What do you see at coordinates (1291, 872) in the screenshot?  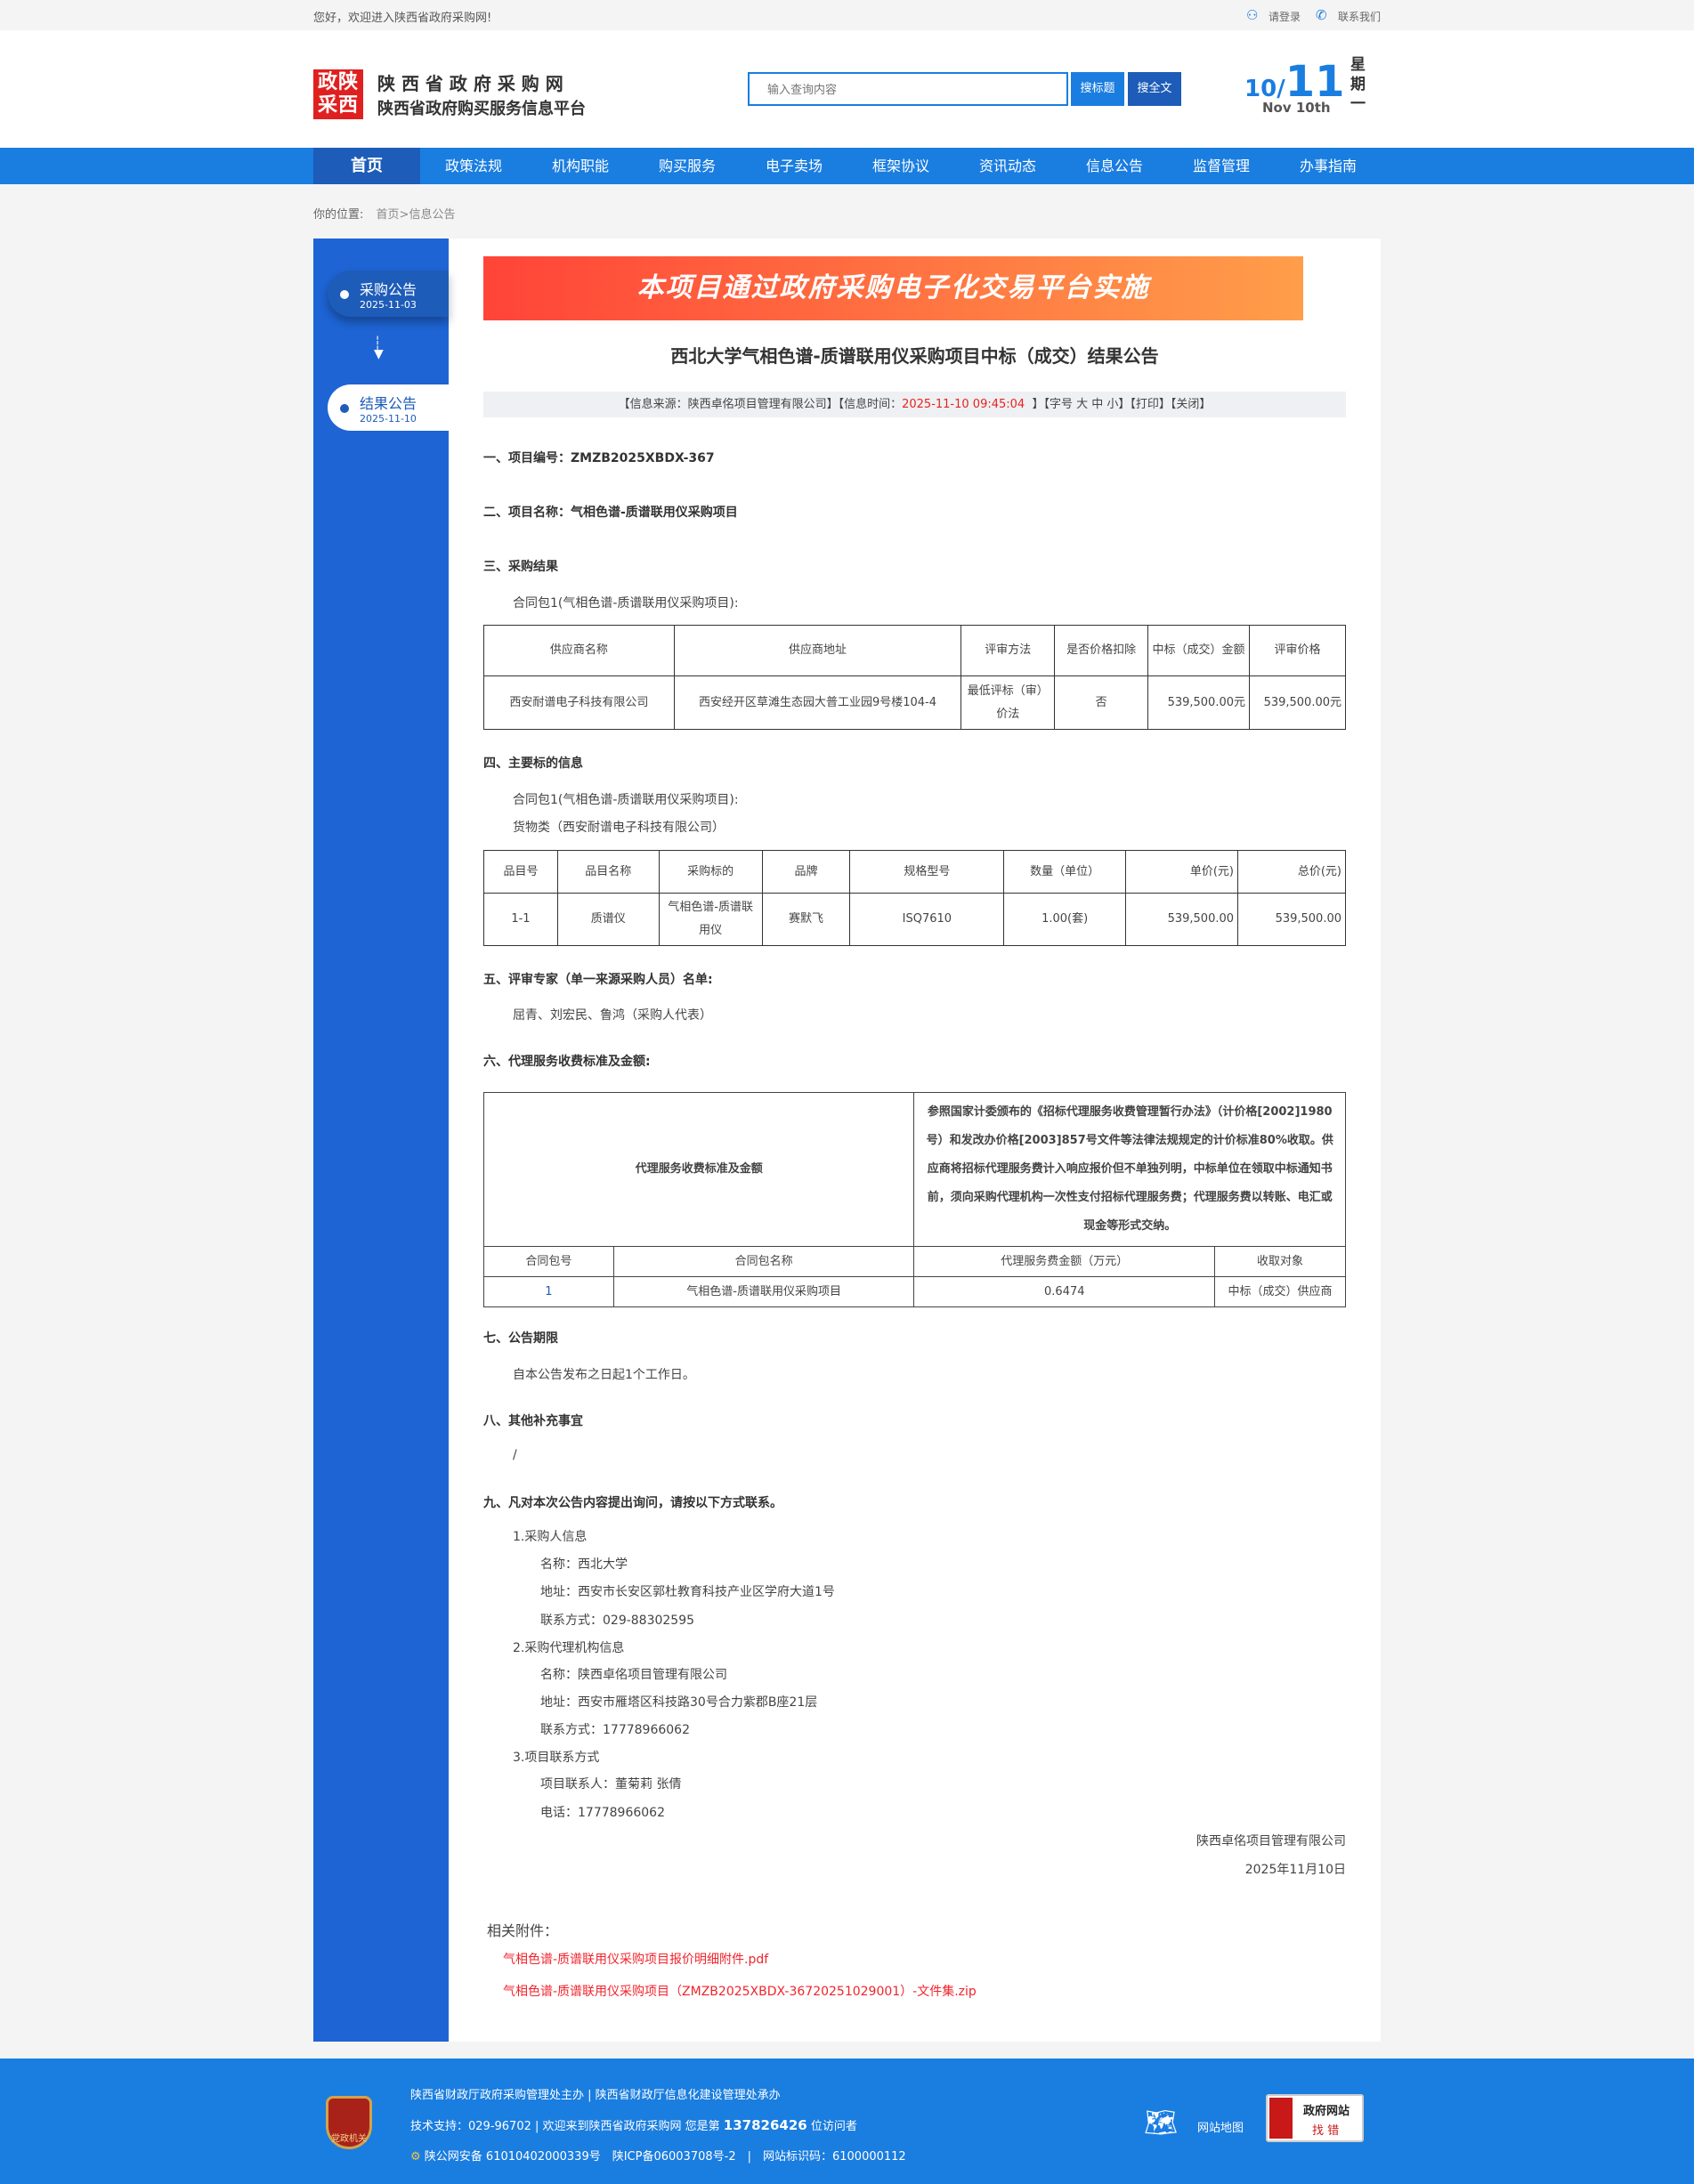 I see `header-cell: 总价(元)` at bounding box center [1291, 872].